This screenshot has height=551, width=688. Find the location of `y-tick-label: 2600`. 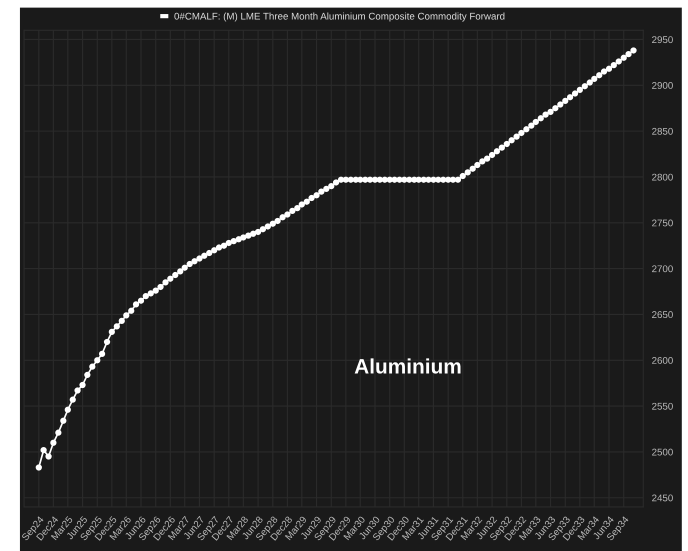

y-tick-label: 2600 is located at coordinates (662, 360).